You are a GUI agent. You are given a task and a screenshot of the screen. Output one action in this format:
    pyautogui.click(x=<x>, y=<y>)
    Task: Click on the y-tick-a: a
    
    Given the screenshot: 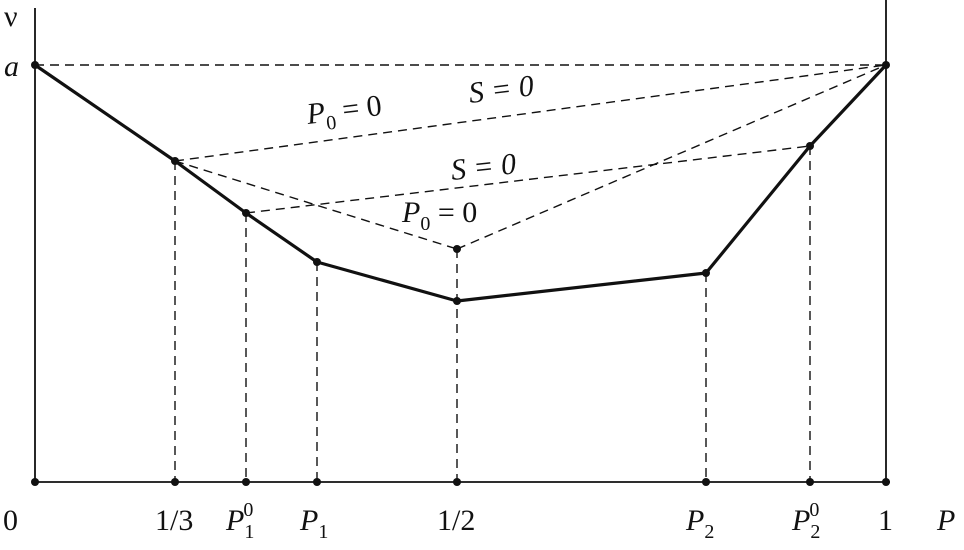 What is the action you would take?
    pyautogui.click(x=11, y=66)
    